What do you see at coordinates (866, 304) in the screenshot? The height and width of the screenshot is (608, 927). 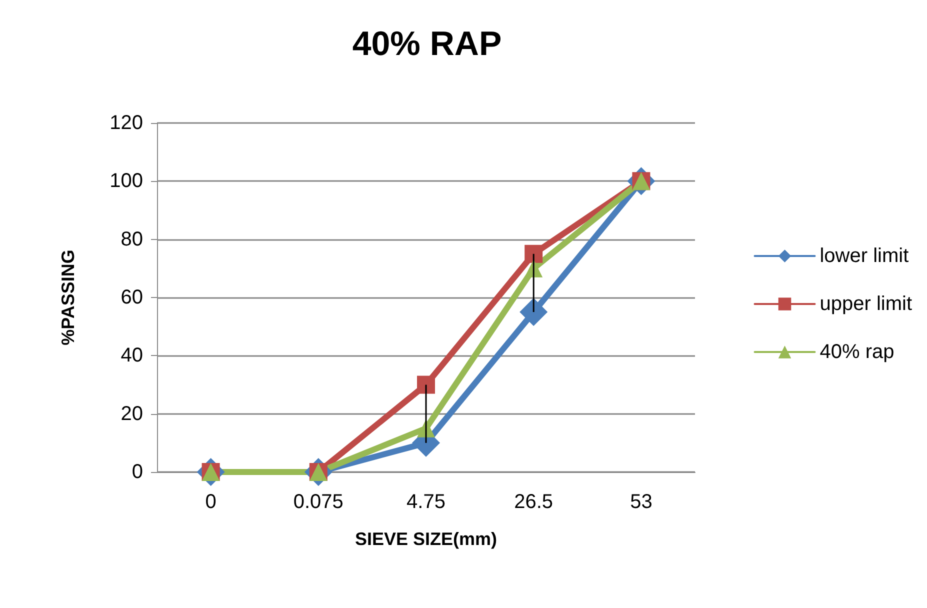 I see `legend-label: upper limit` at bounding box center [866, 304].